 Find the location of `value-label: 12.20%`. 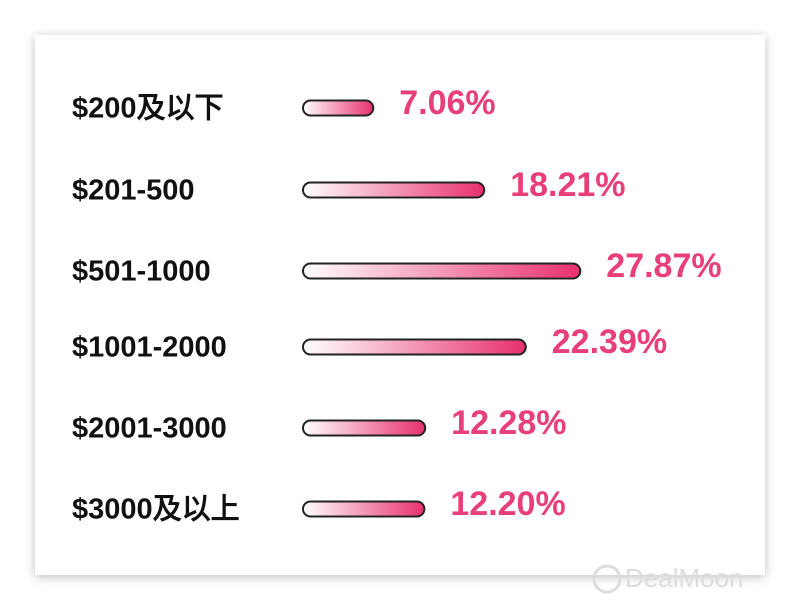

value-label: 12.20% is located at coordinates (507, 504).